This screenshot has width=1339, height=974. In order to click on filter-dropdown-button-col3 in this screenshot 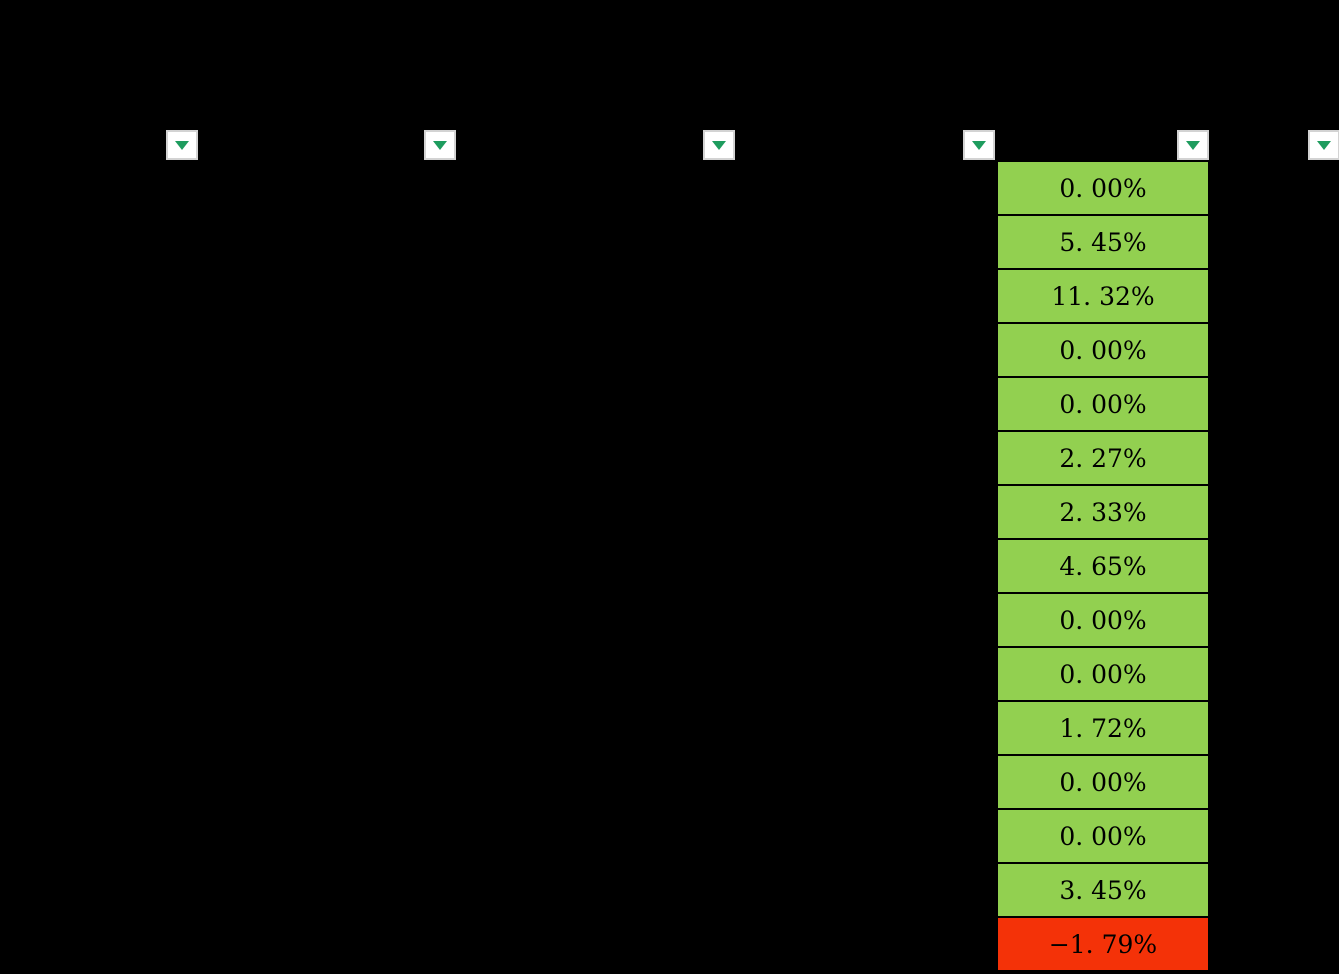, I will do `click(719, 145)`.